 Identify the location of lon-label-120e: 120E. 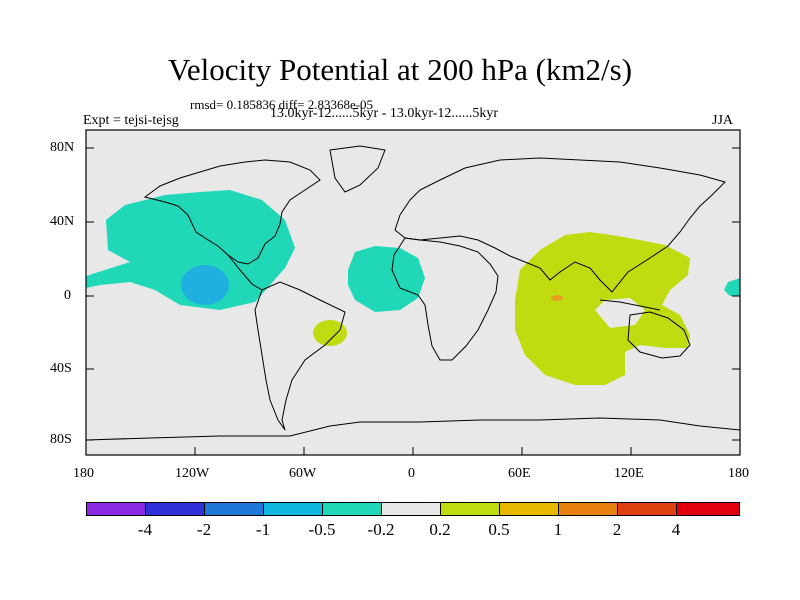
(629, 473).